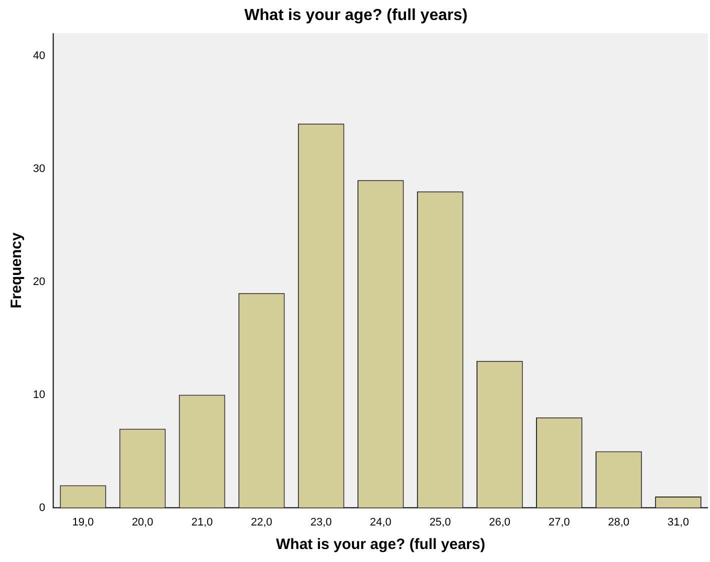 This screenshot has width=710, height=562. What do you see at coordinates (381, 522) in the screenshot?
I see `x-tick-label: 24,0` at bounding box center [381, 522].